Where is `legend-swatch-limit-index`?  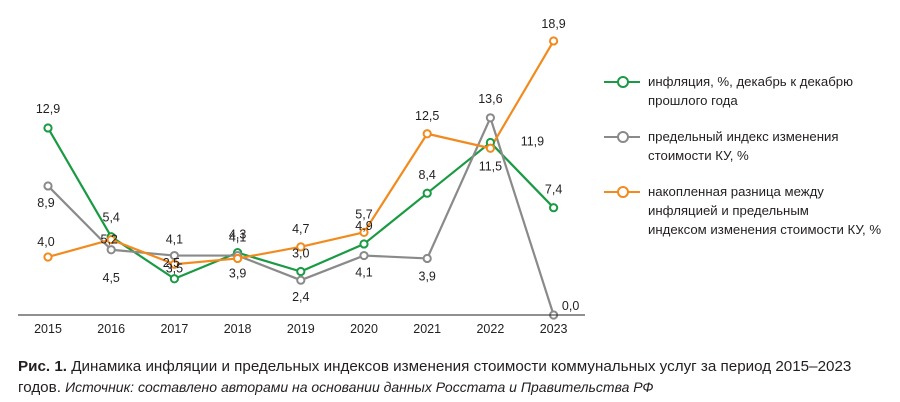
legend-swatch-limit-index is located at coordinates (622, 137).